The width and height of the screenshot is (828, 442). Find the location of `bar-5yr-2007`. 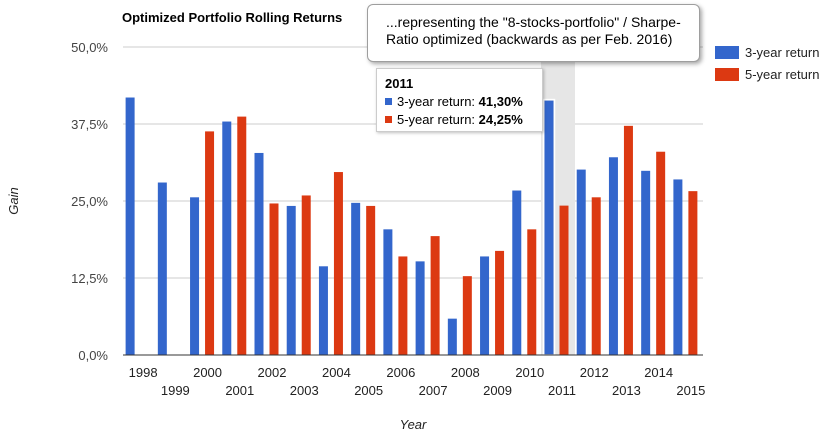

bar-5yr-2007 is located at coordinates (435, 295).